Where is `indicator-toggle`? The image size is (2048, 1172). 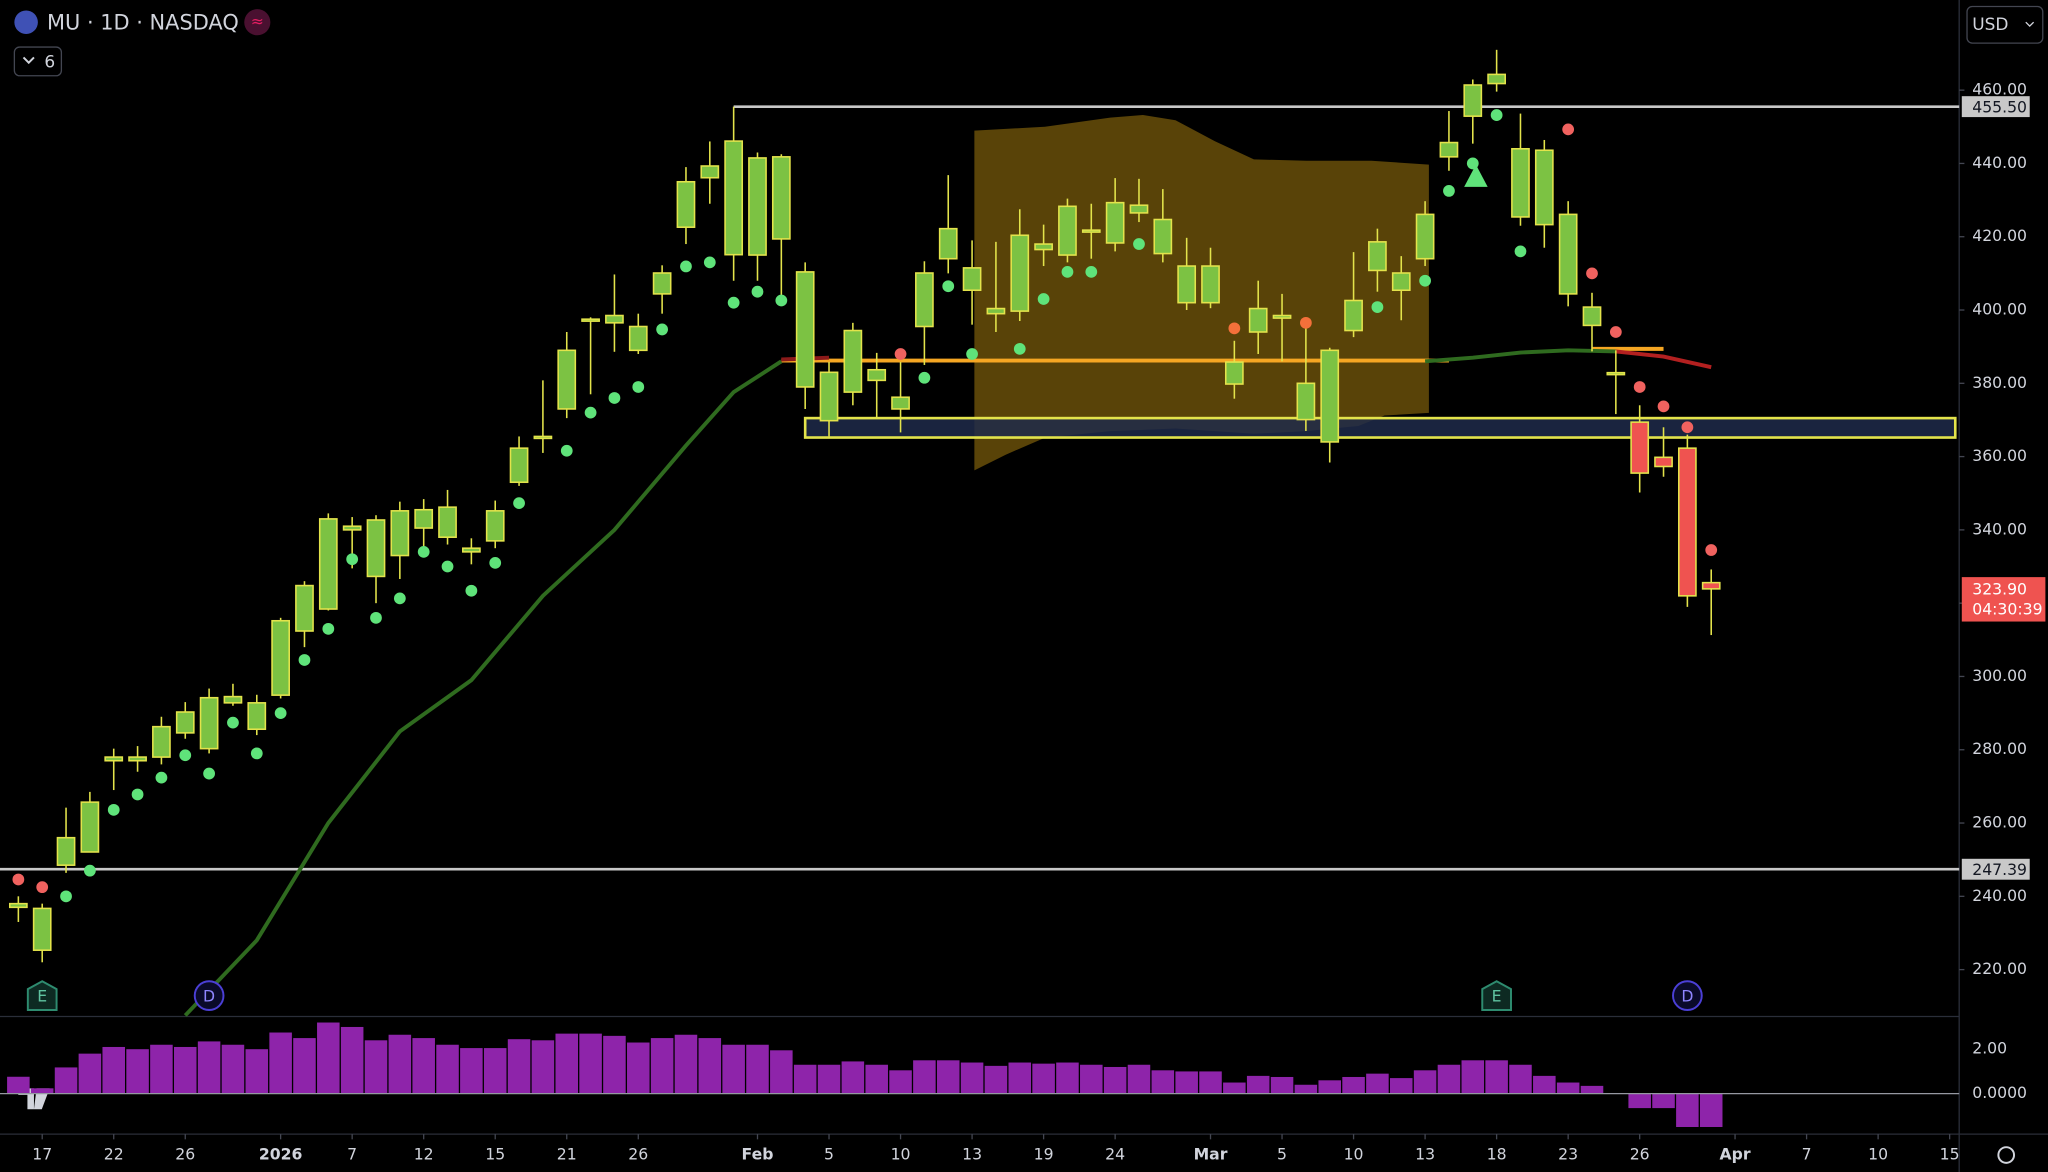 indicator-toggle is located at coordinates (38, 61).